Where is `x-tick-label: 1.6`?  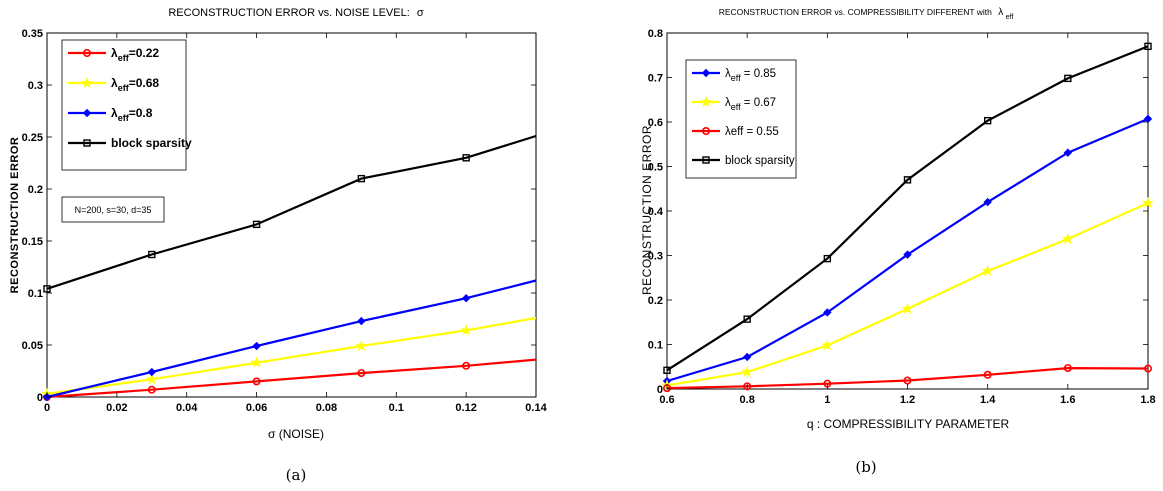
x-tick-label: 1.6 is located at coordinates (1067, 400).